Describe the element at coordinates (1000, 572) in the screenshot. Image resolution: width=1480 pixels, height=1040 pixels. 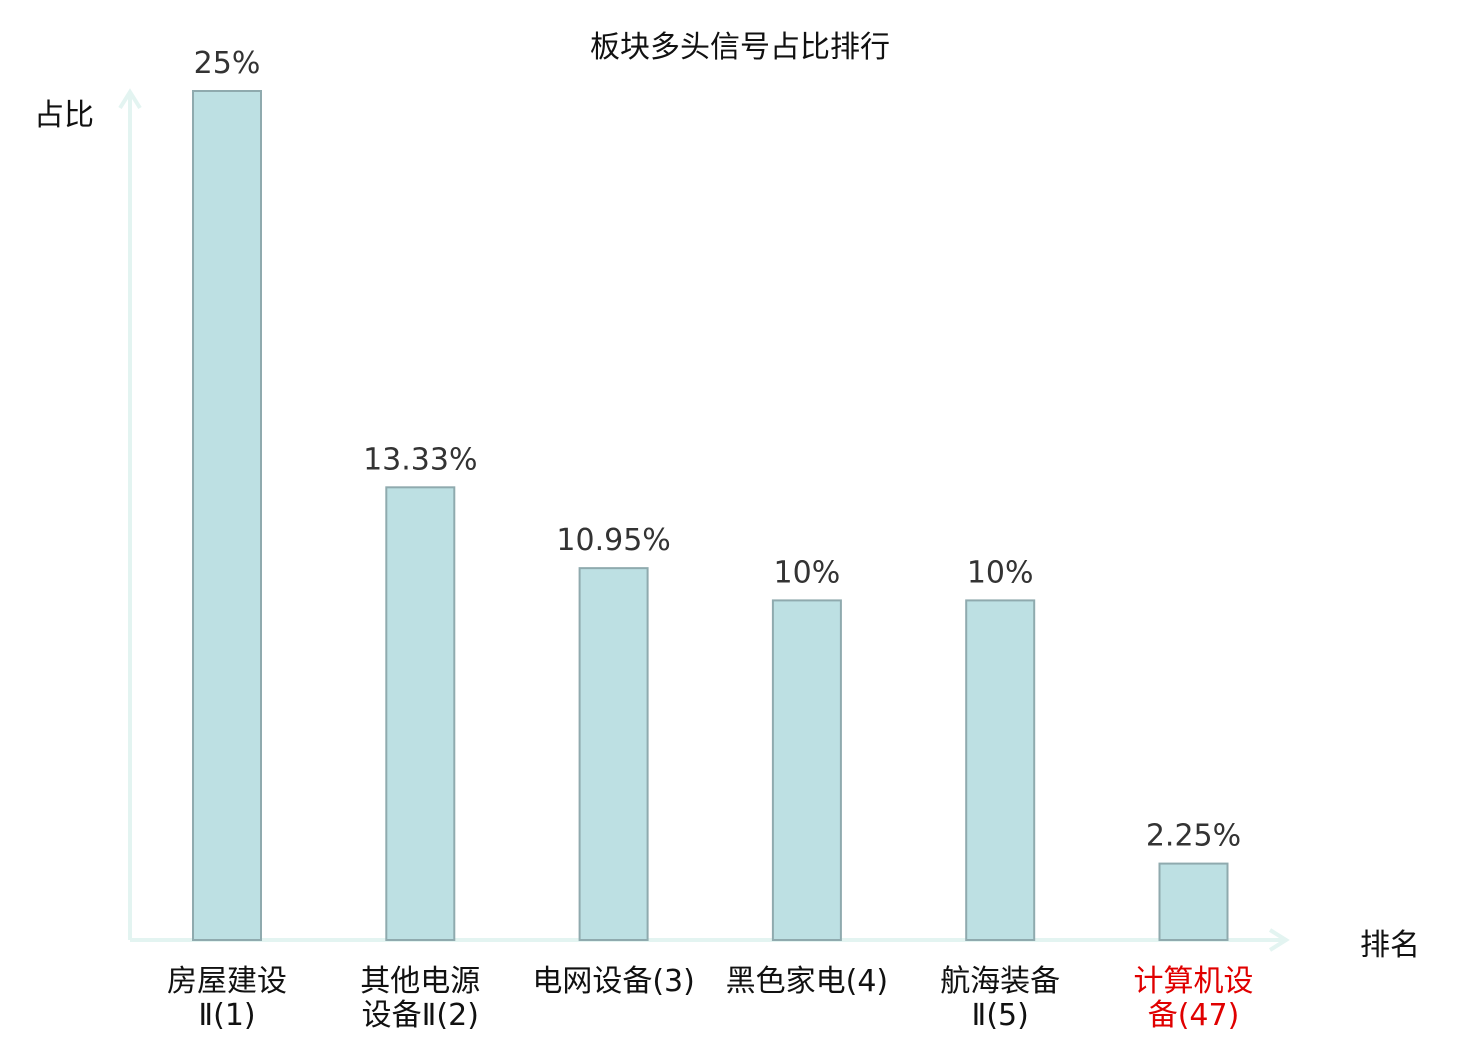
I see `value-label-5: 10%` at that location.